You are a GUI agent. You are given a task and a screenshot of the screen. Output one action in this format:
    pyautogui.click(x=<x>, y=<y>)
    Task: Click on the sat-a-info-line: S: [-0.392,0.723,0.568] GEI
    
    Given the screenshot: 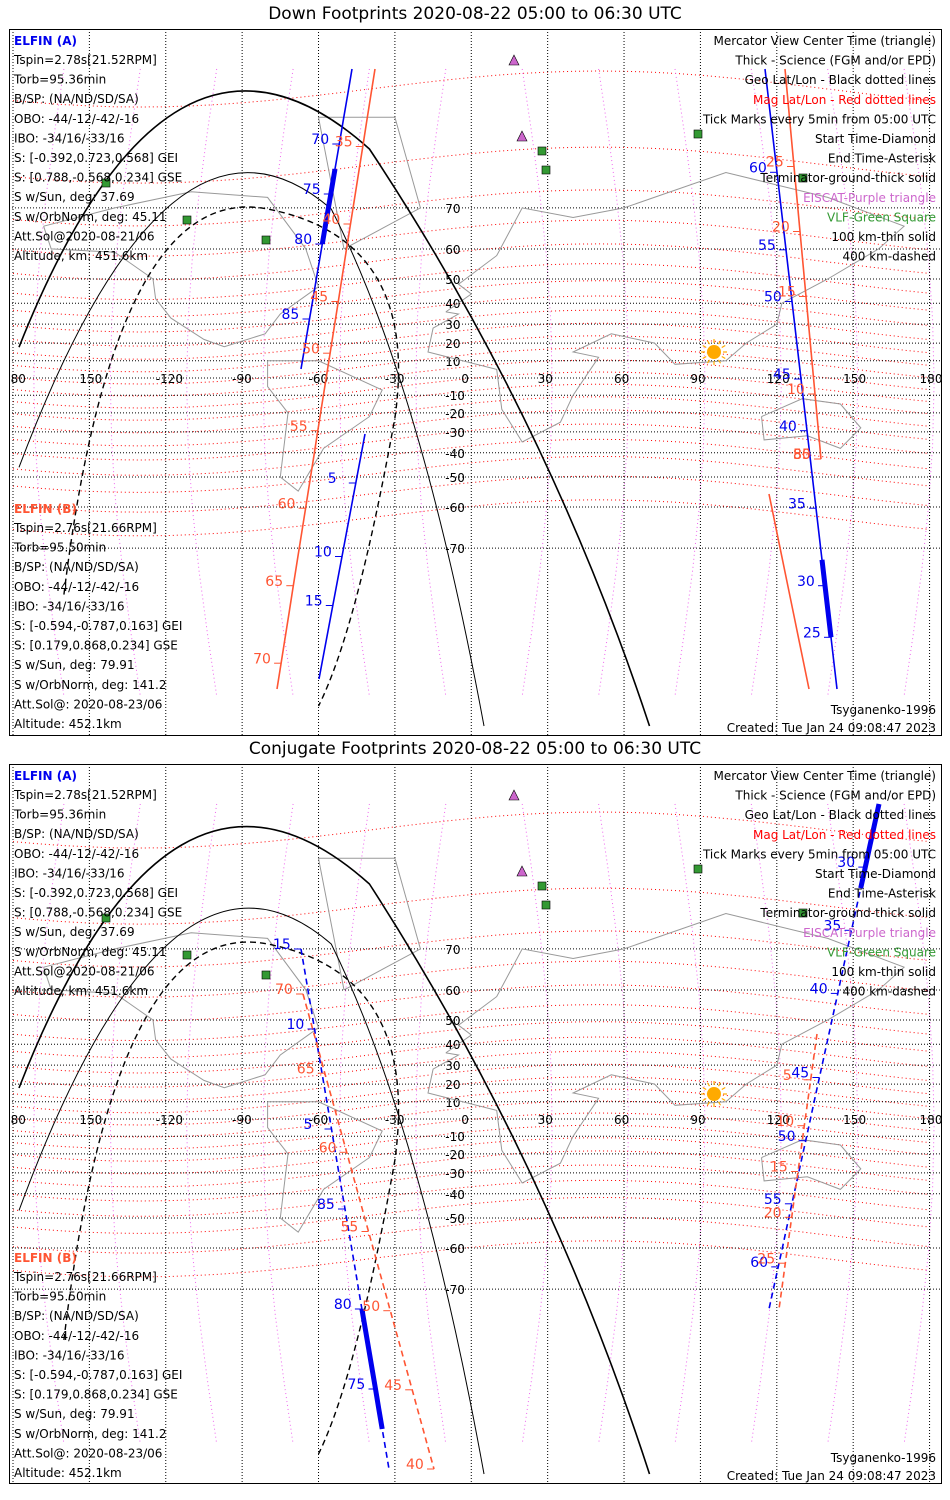 What is the action you would take?
    pyautogui.click(x=96, y=158)
    